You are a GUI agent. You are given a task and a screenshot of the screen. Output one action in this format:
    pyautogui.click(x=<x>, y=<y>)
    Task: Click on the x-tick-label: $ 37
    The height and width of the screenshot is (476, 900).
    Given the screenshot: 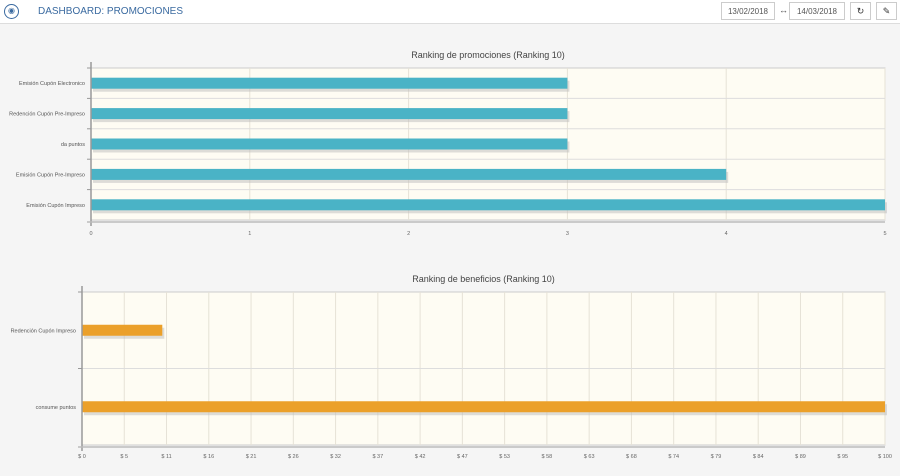 What is the action you would take?
    pyautogui.click(x=377, y=457)
    